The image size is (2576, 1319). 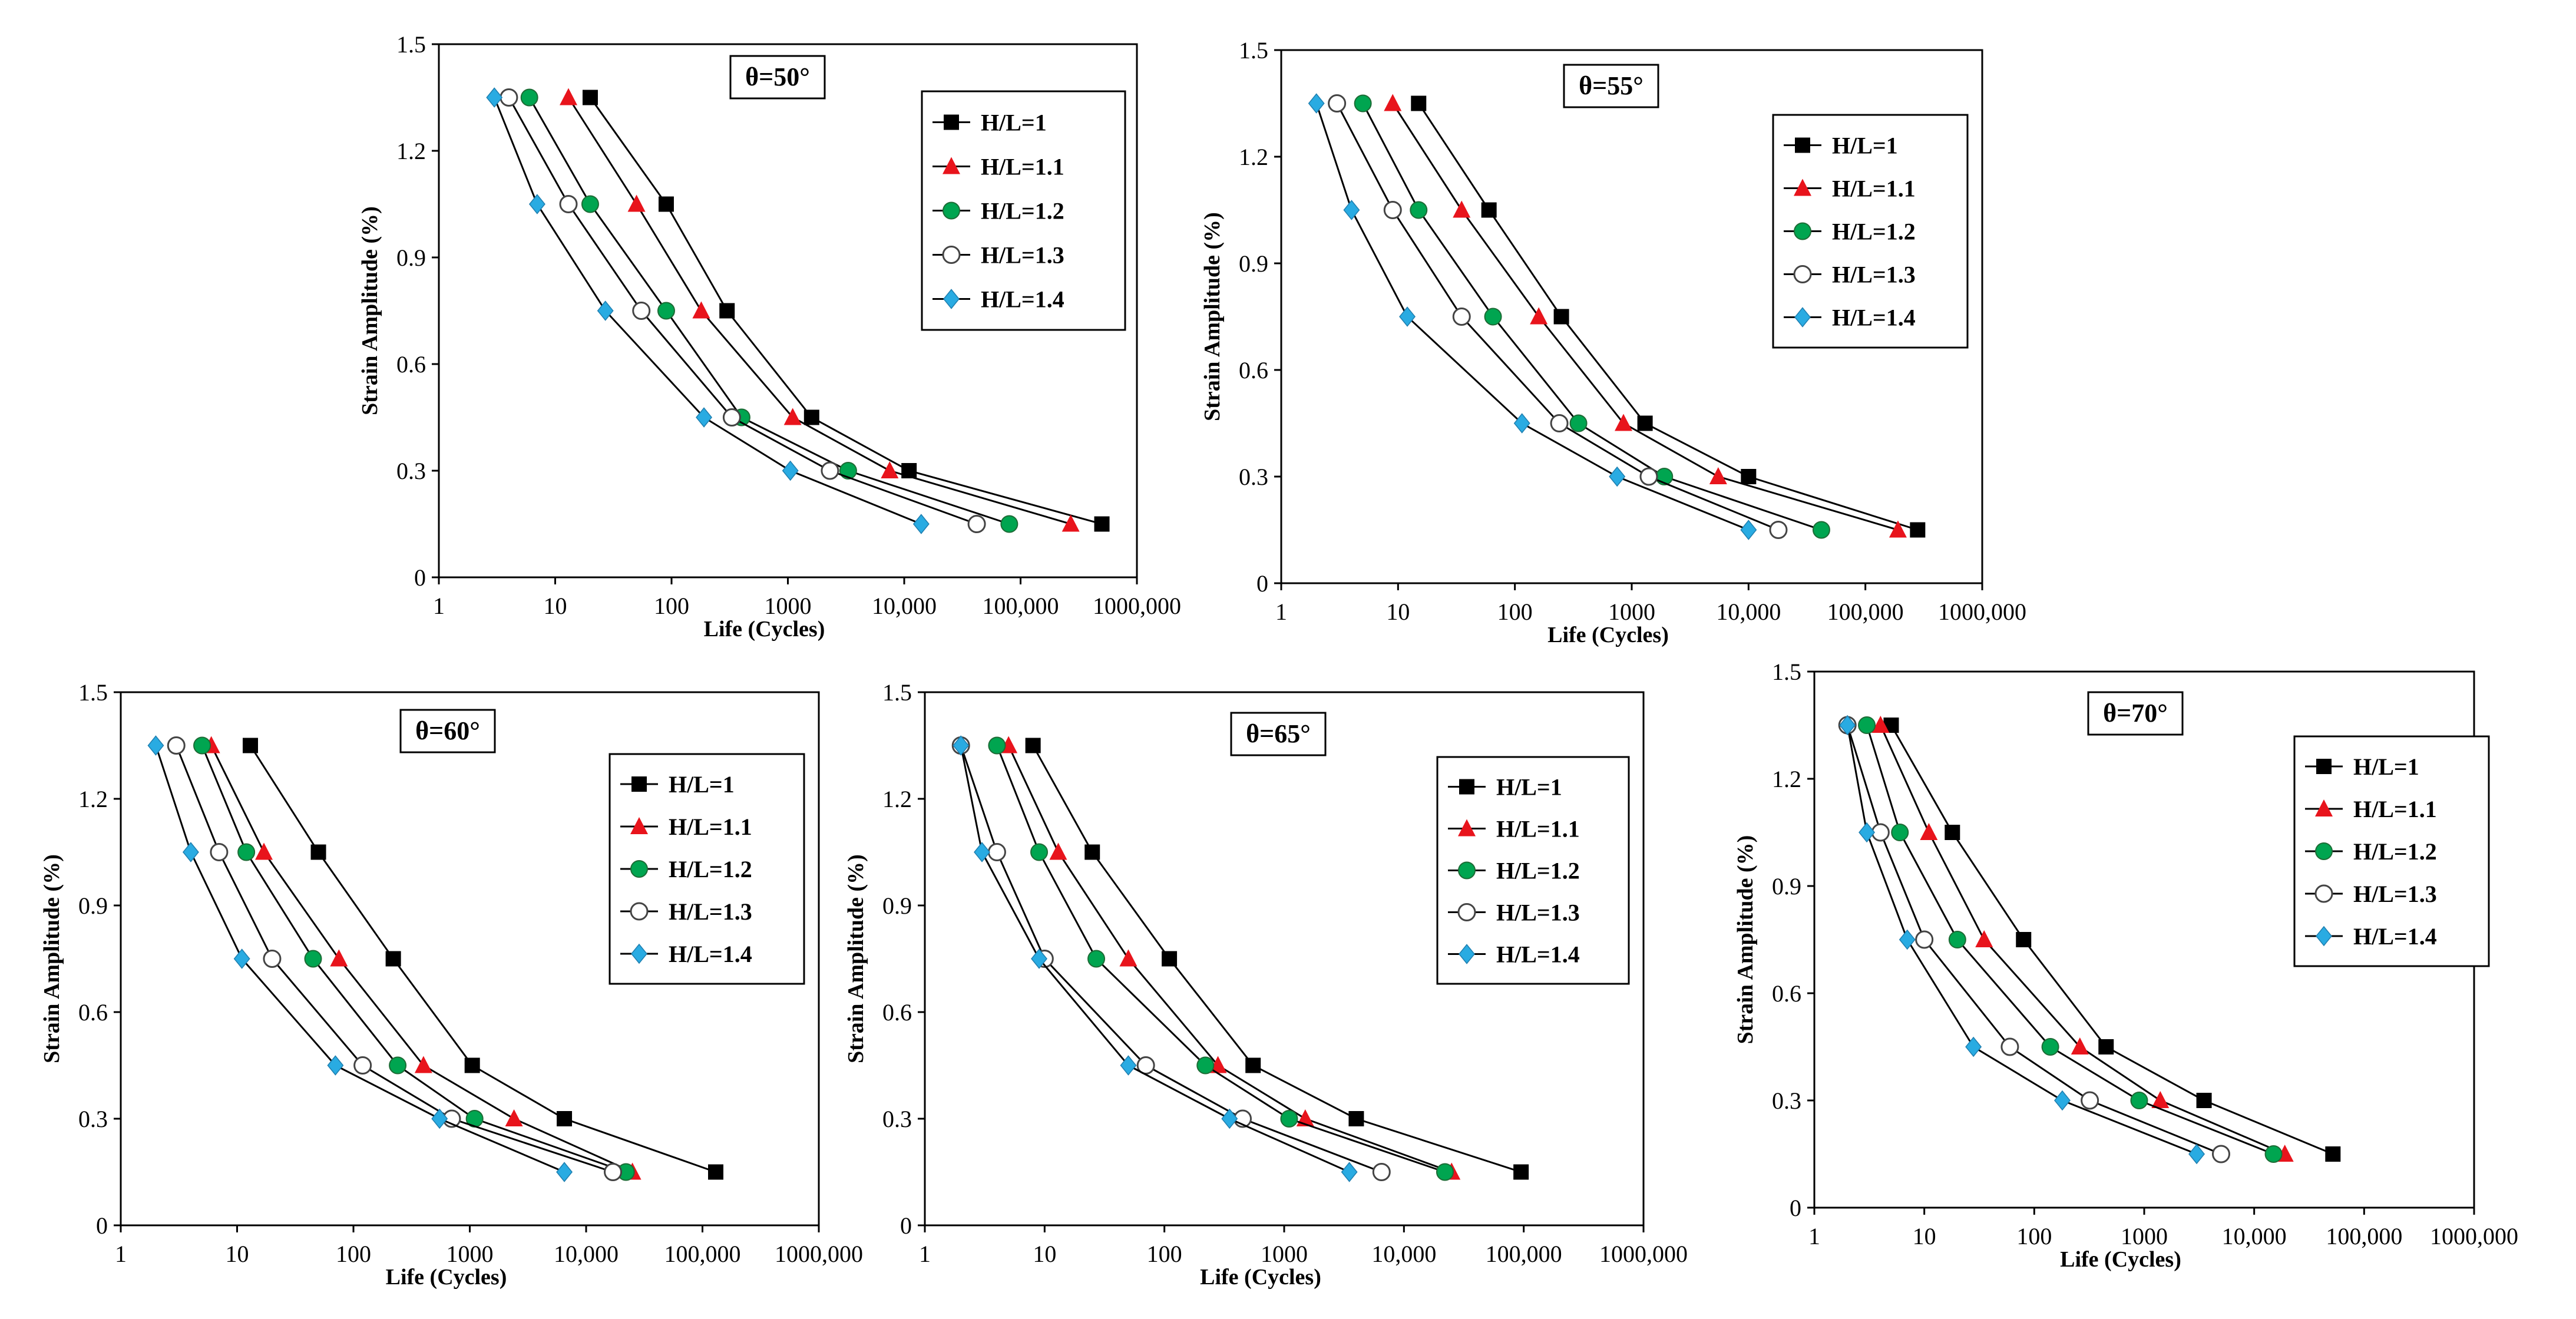 What do you see at coordinates (420, 577) in the screenshot?
I see `y-tick-label: 0` at bounding box center [420, 577].